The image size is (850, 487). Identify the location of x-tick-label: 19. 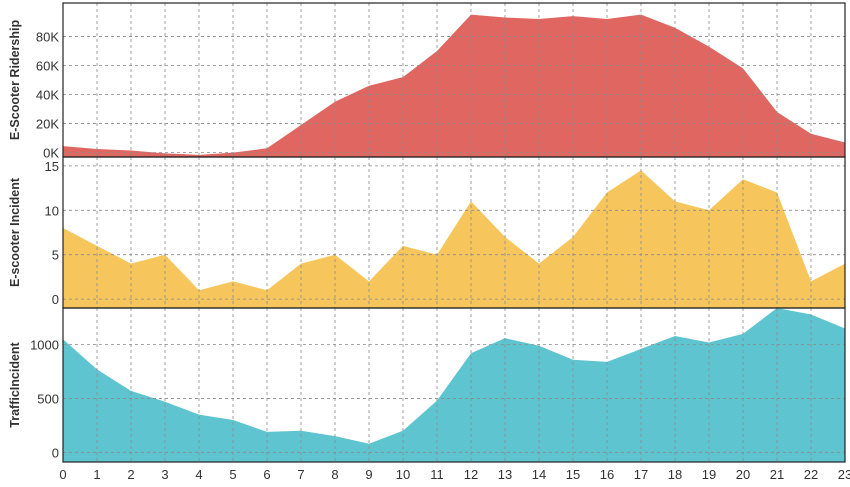
(709, 474).